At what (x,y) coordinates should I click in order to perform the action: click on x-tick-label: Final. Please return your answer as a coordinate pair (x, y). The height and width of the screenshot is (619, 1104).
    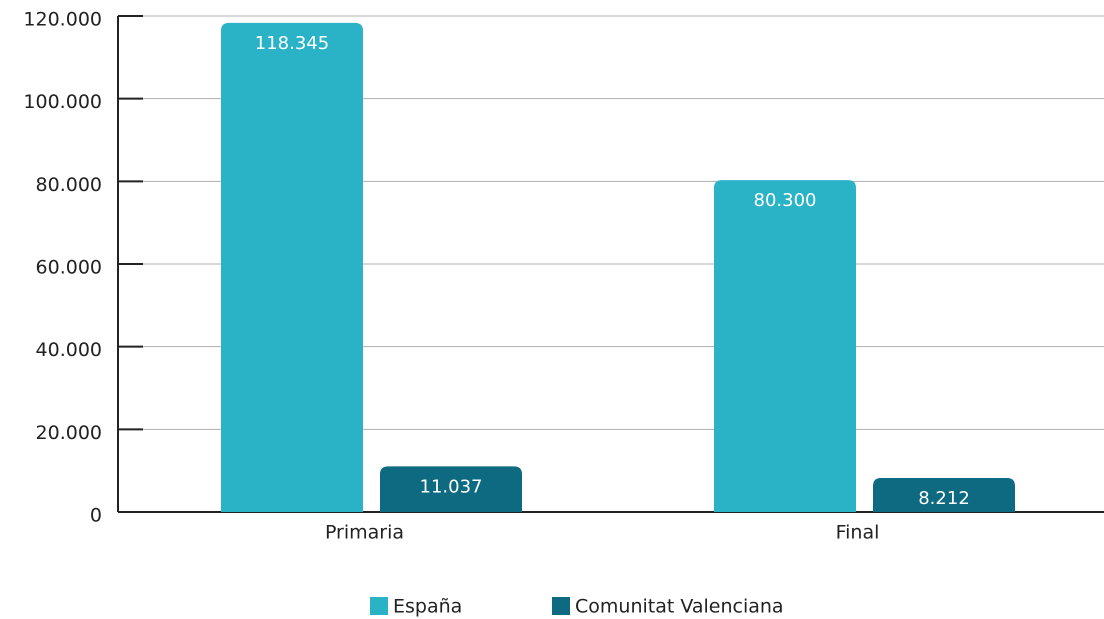
    Looking at the image, I should click on (858, 533).